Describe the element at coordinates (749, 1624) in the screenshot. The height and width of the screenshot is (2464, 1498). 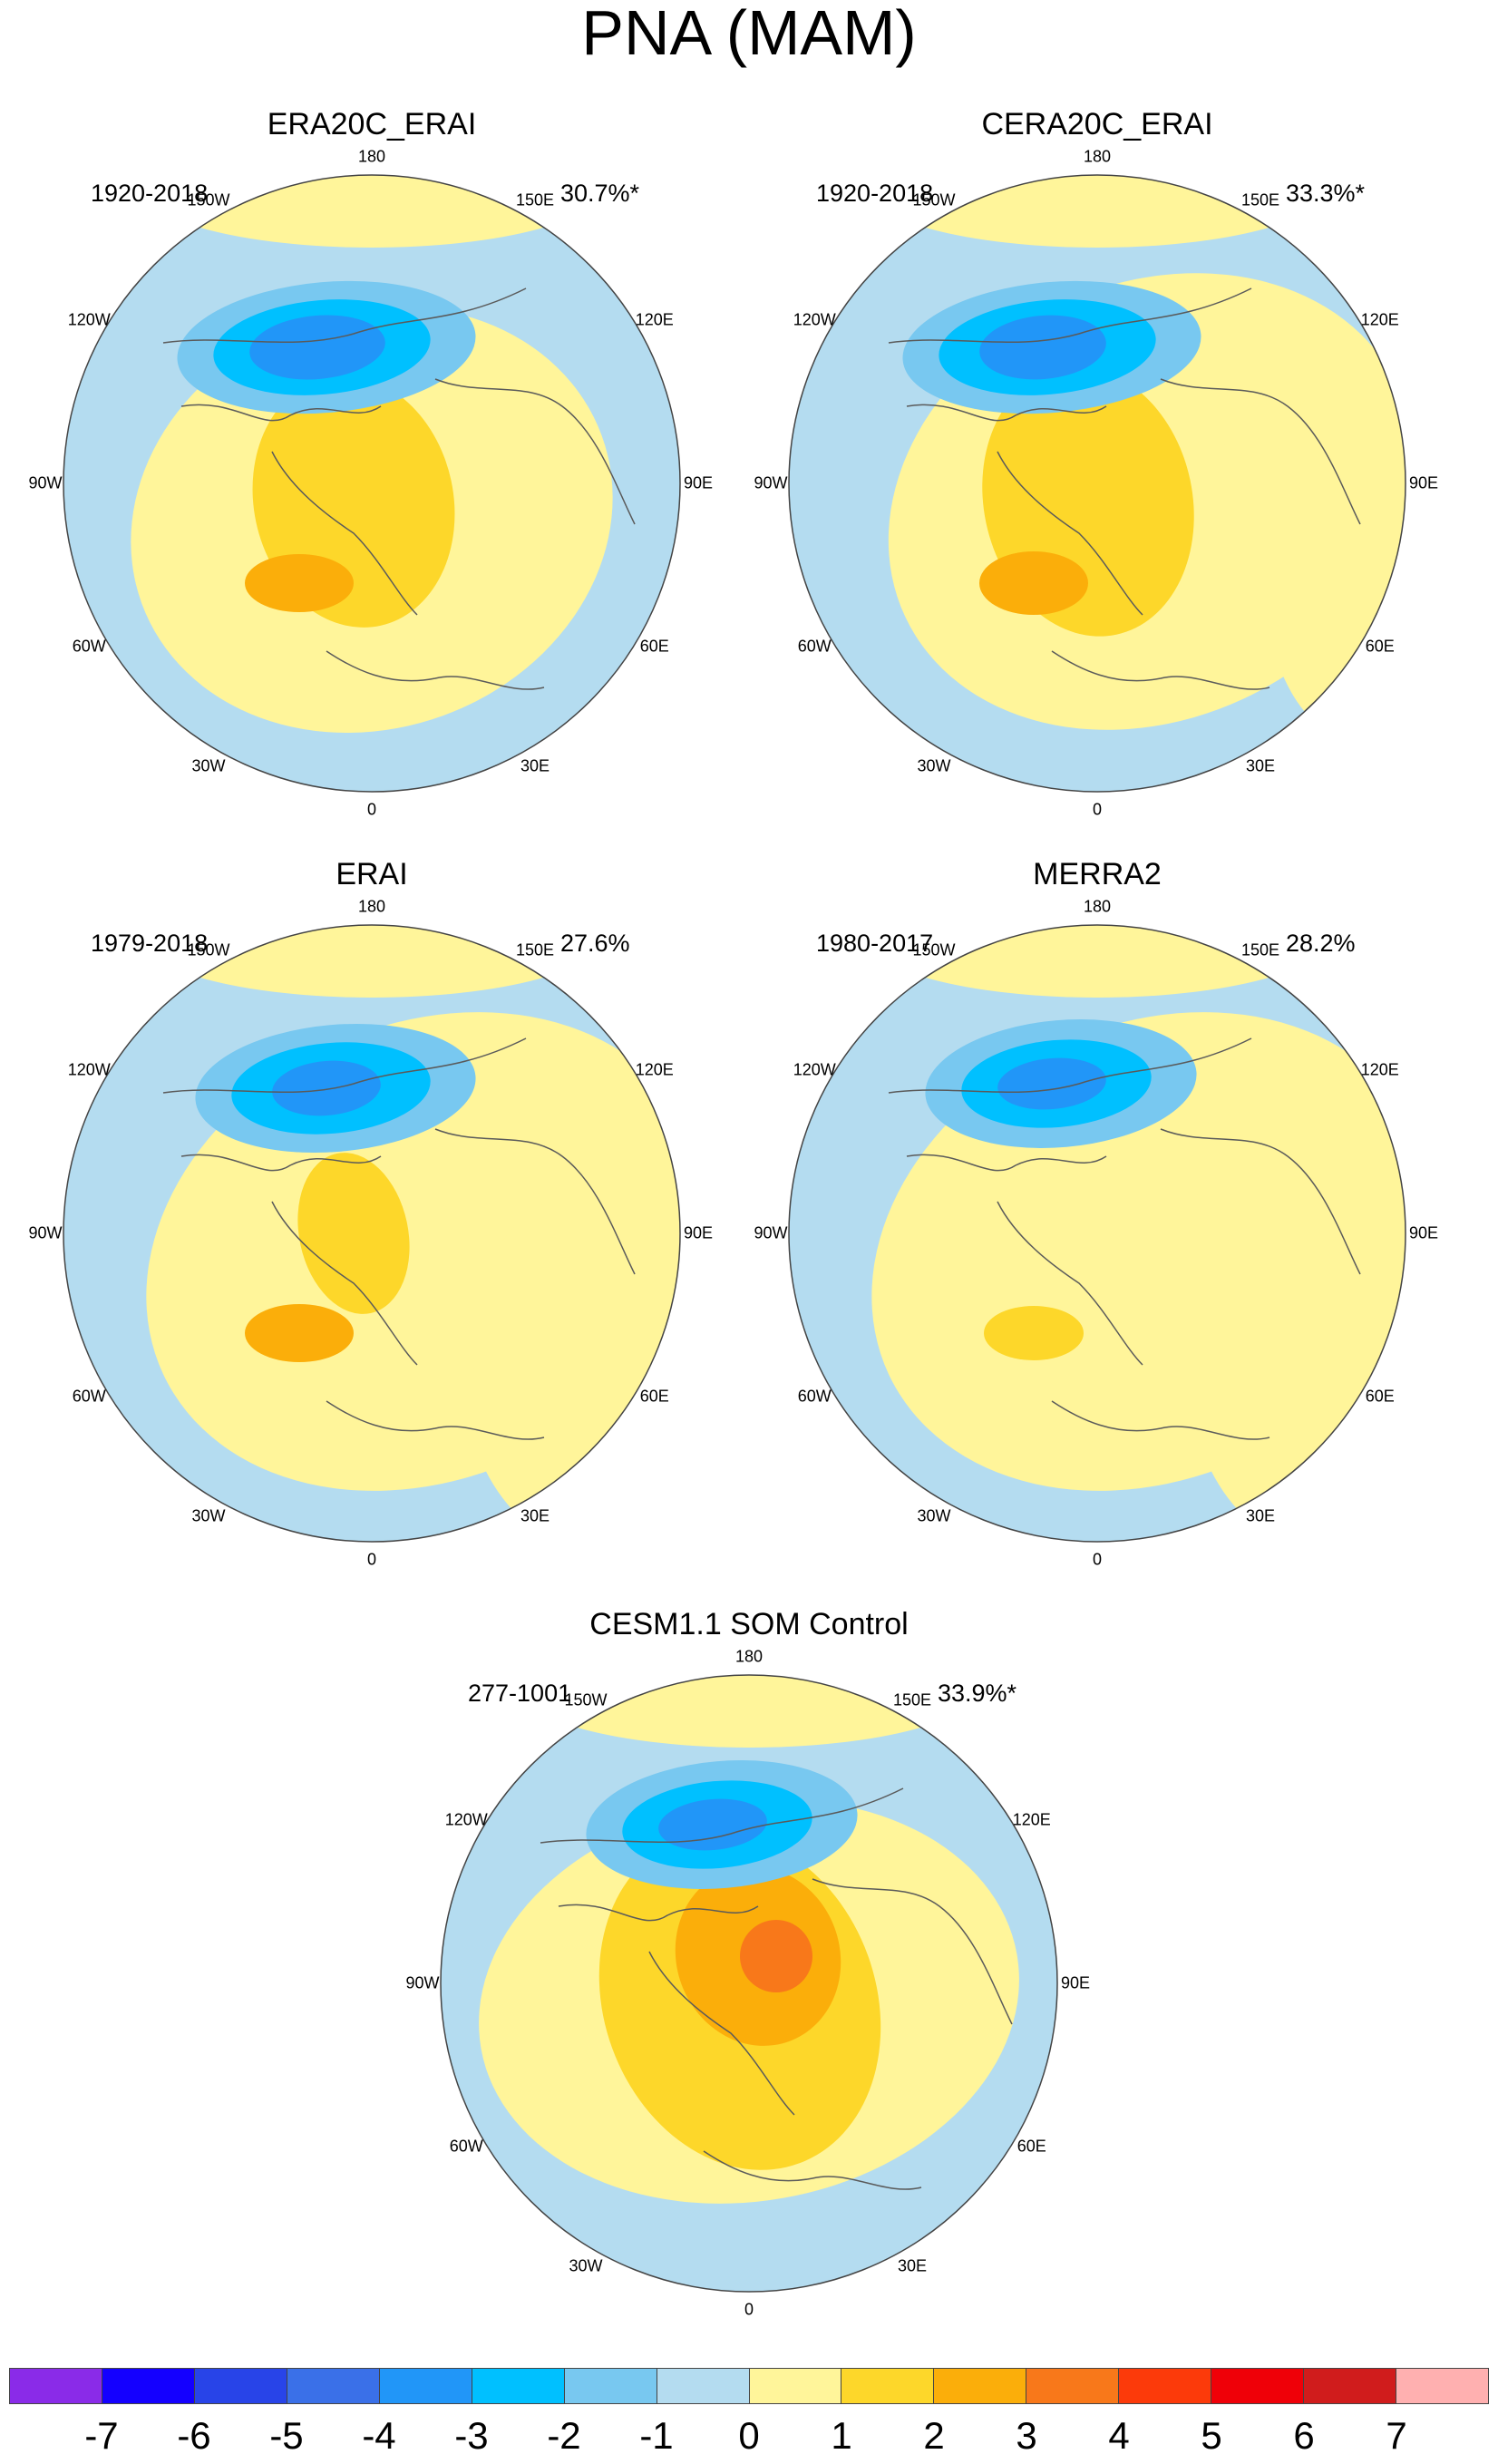
I see `panel-title: CESM1.1 SOM Control` at that location.